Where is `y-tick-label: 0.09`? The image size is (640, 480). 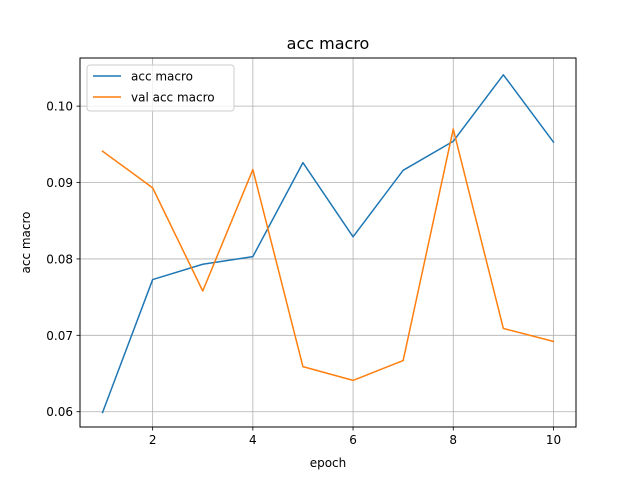
y-tick-label: 0.09 is located at coordinates (59, 183).